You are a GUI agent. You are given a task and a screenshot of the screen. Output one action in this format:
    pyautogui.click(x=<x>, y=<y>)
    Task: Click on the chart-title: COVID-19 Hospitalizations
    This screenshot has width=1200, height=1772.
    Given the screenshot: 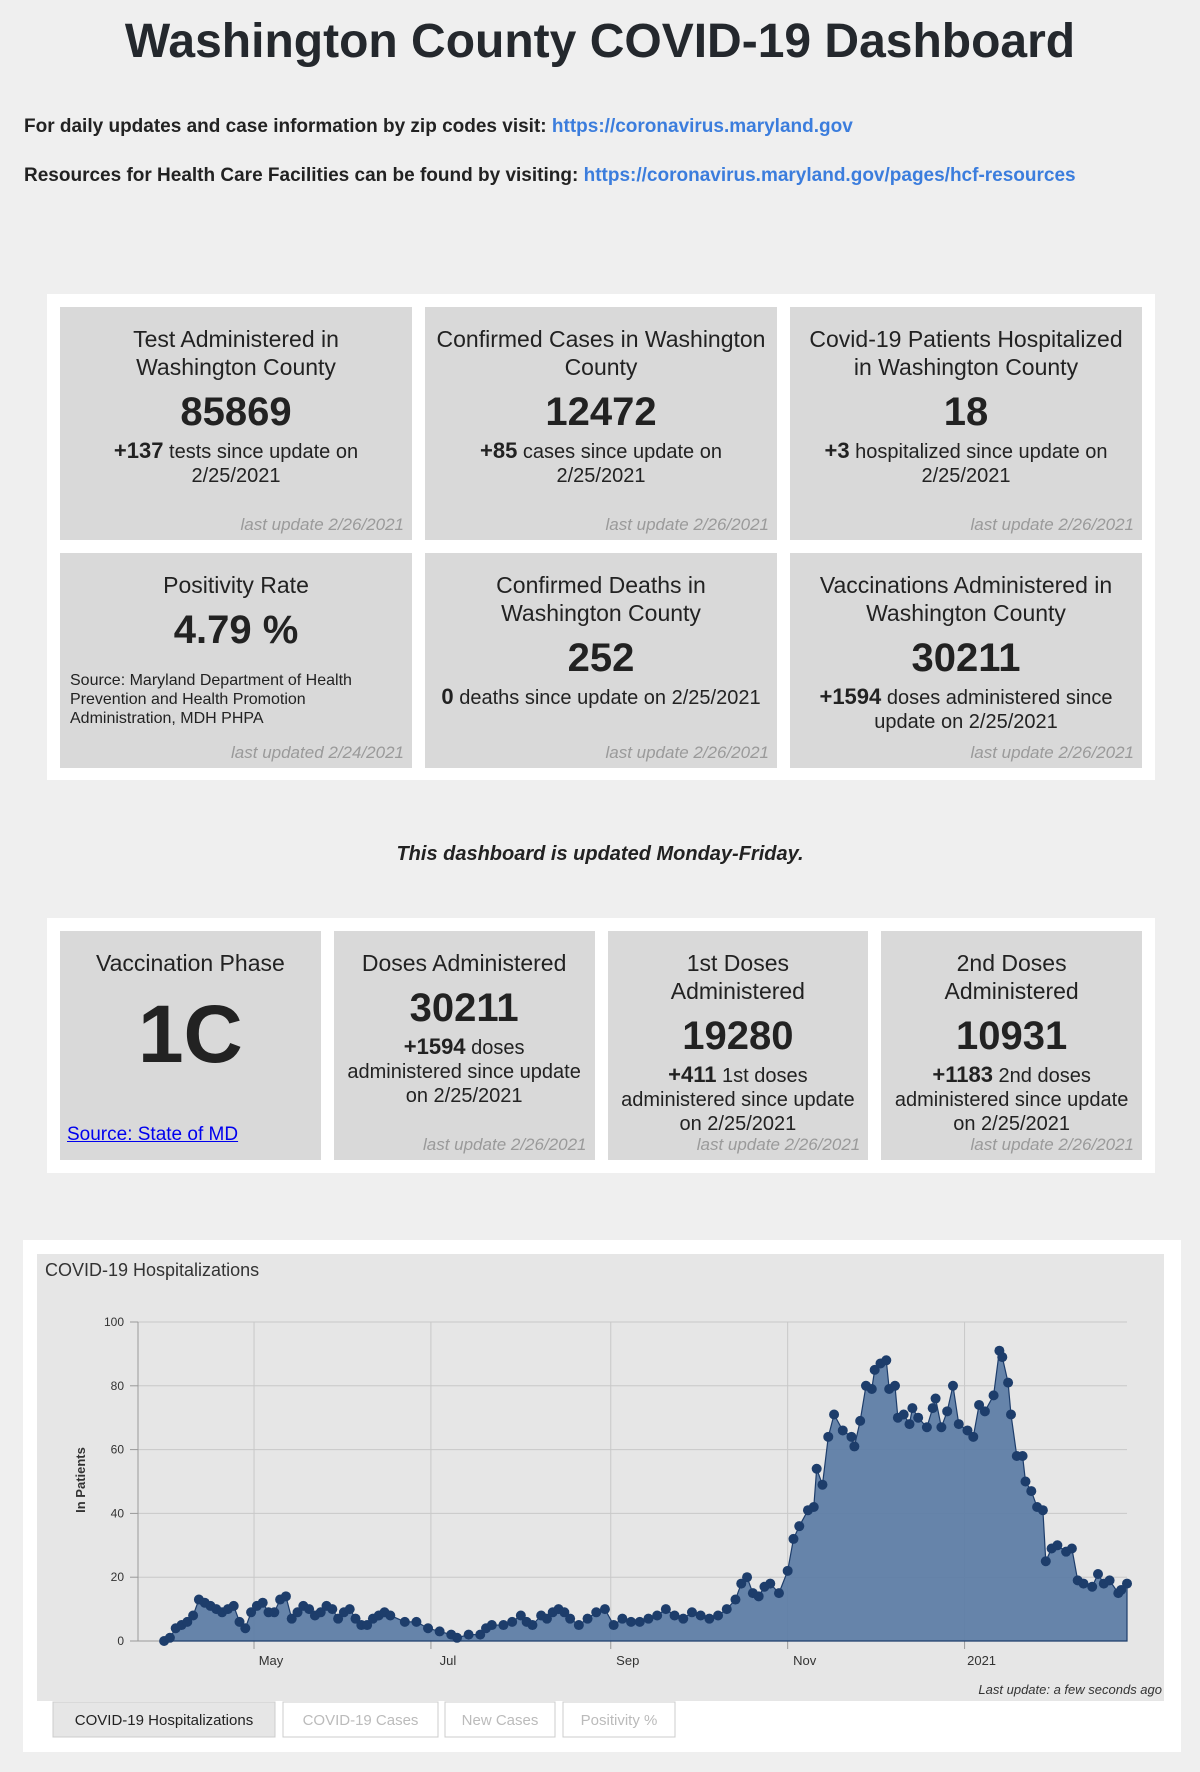 What is the action you would take?
    pyautogui.click(x=152, y=1270)
    